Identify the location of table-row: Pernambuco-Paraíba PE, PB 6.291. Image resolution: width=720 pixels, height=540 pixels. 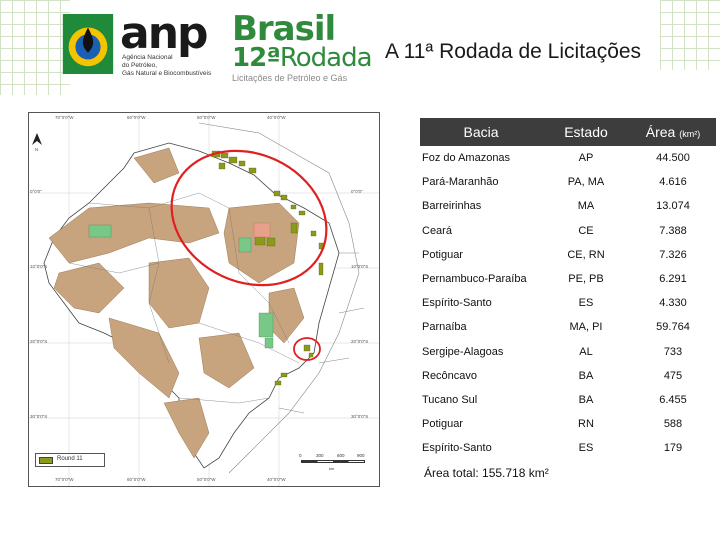
(568, 279).